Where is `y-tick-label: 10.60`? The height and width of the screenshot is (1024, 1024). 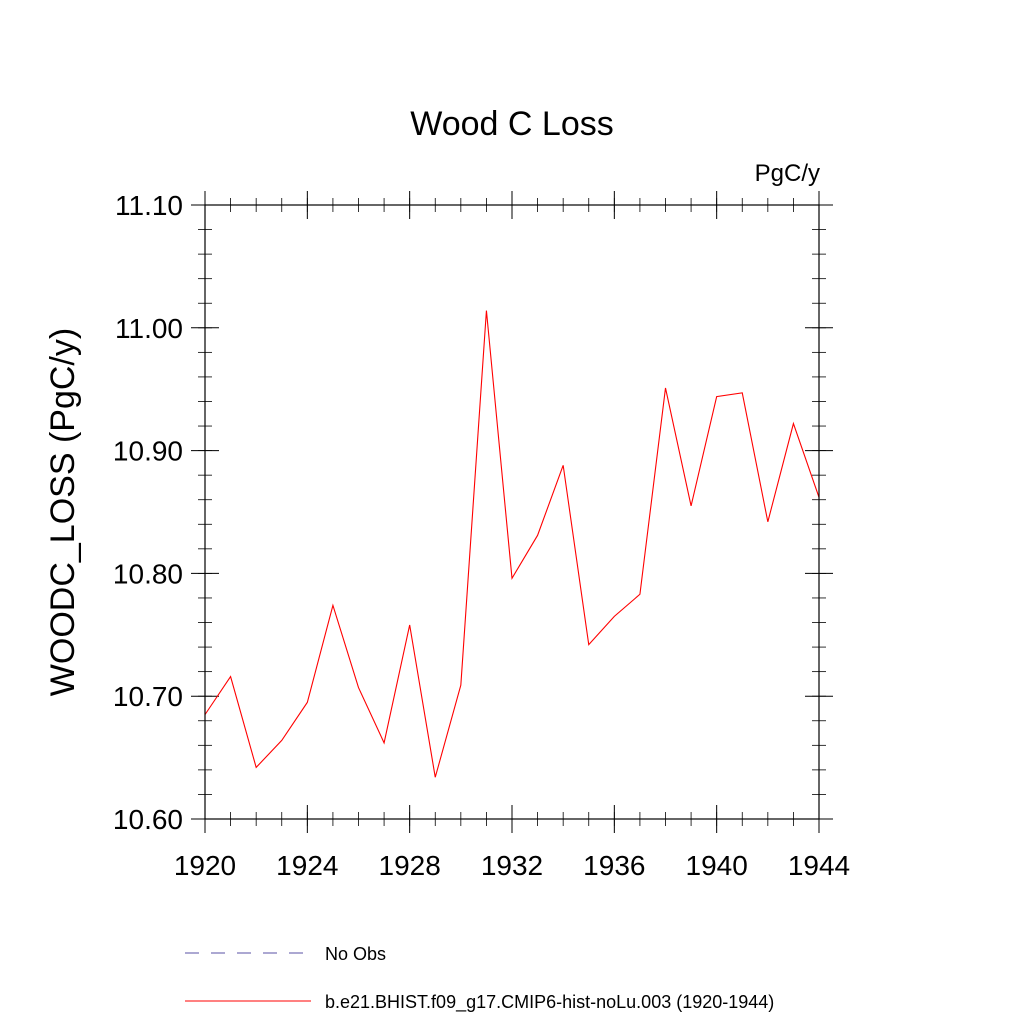
y-tick-label: 10.60 is located at coordinates (148, 819).